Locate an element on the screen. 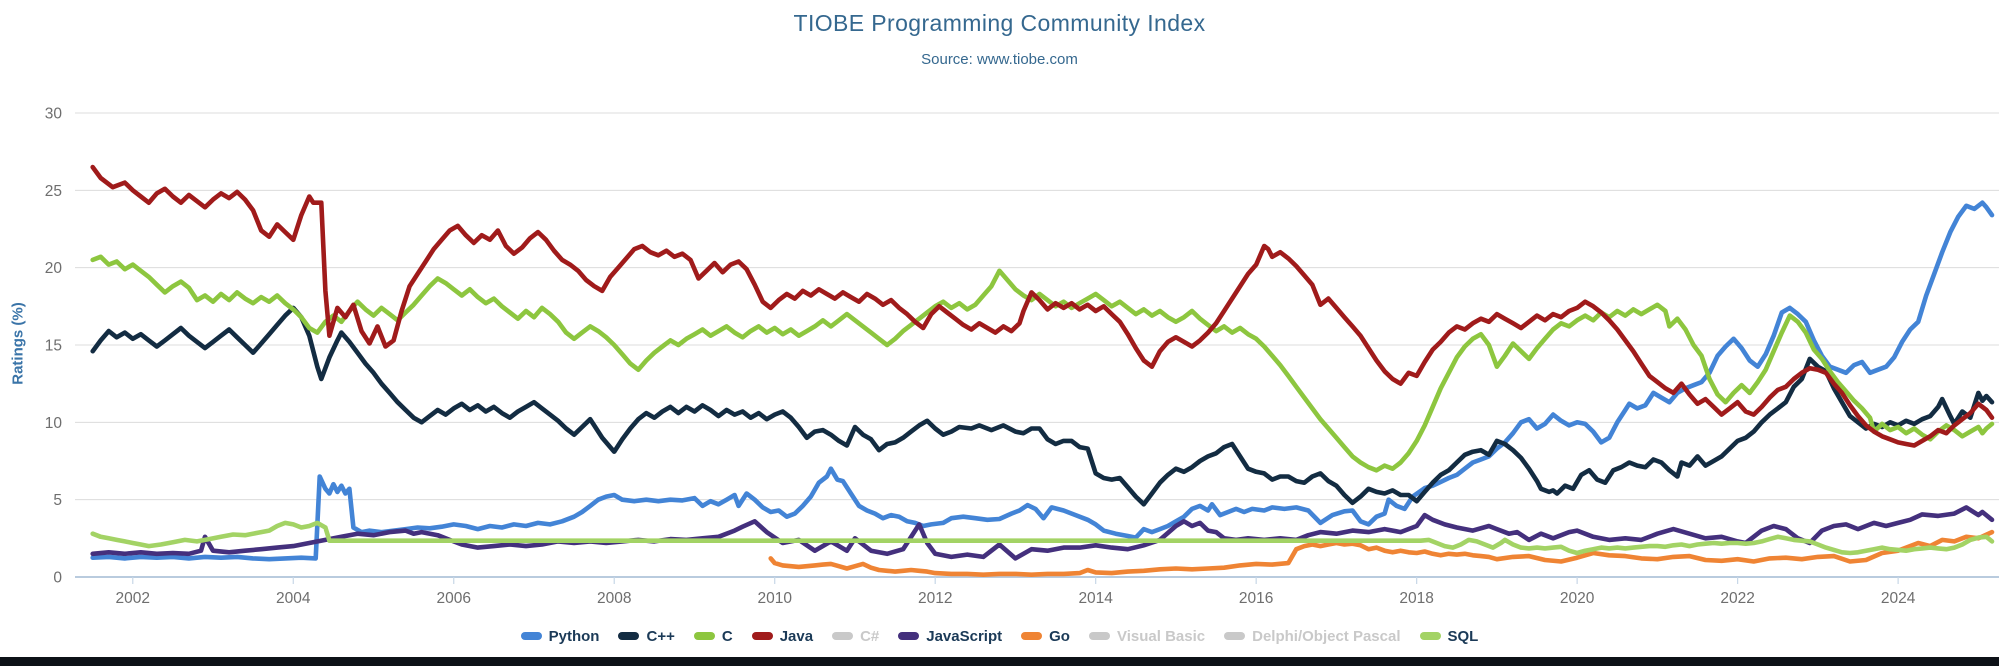 This screenshot has height=666, width=1999. legend-label-javascript: JavaScript is located at coordinates (964, 636).